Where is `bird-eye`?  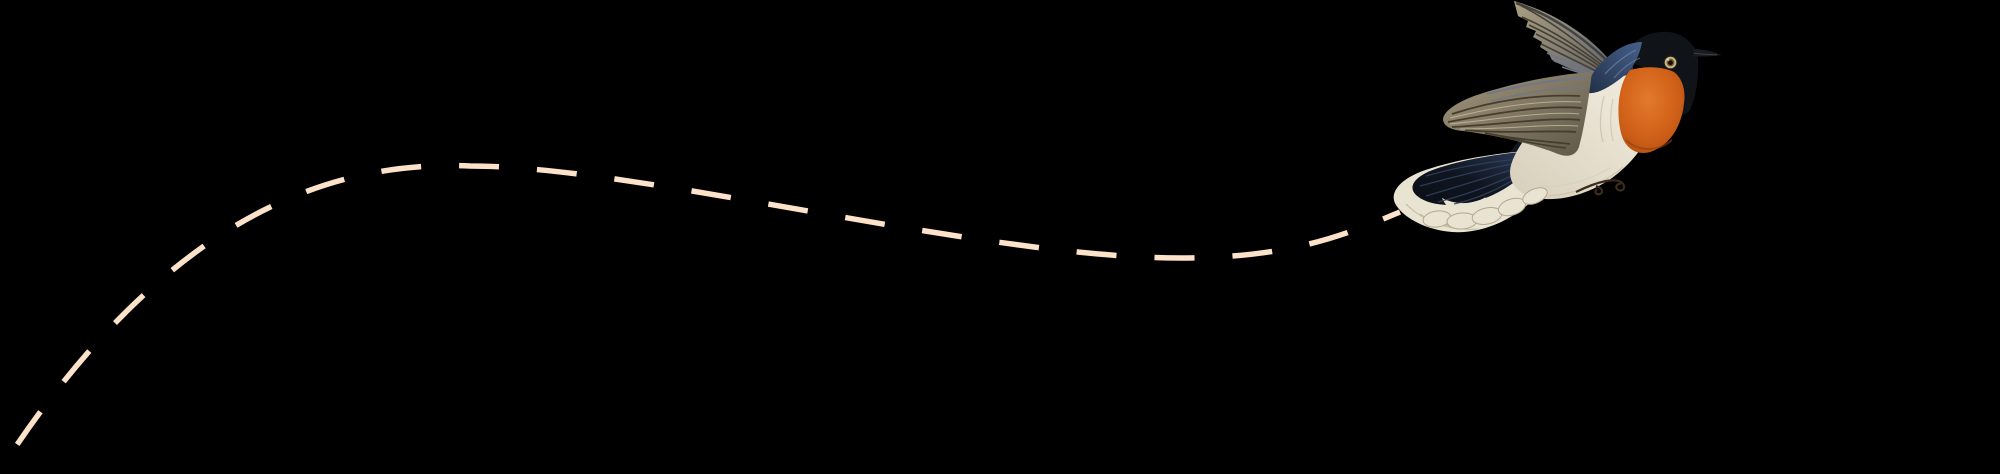
bird-eye is located at coordinates (1670, 62).